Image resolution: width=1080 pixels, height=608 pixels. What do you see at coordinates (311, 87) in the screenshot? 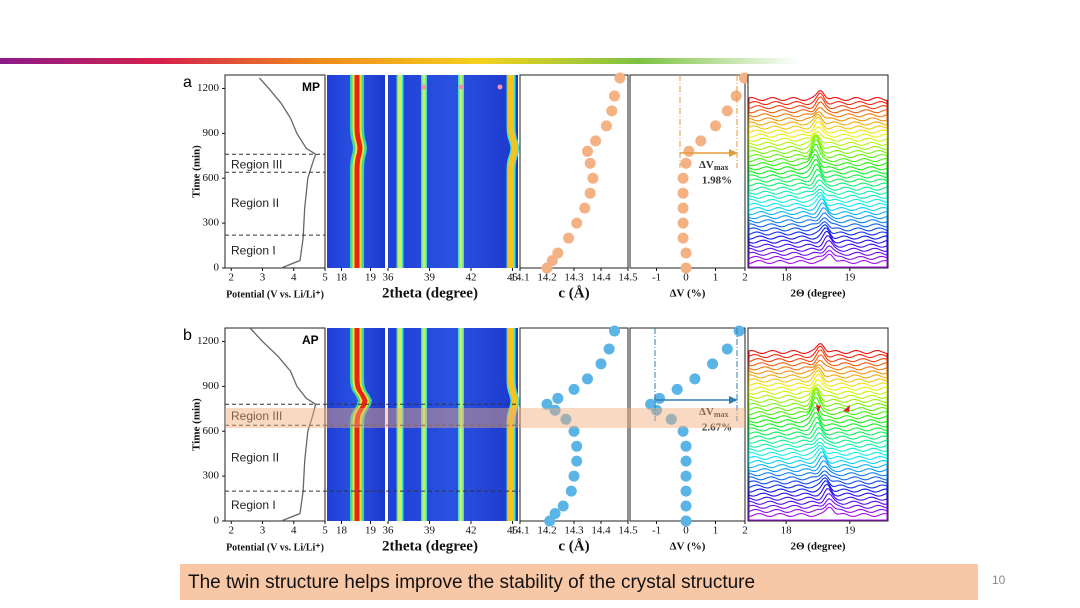
I see `sample-label: MP` at bounding box center [311, 87].